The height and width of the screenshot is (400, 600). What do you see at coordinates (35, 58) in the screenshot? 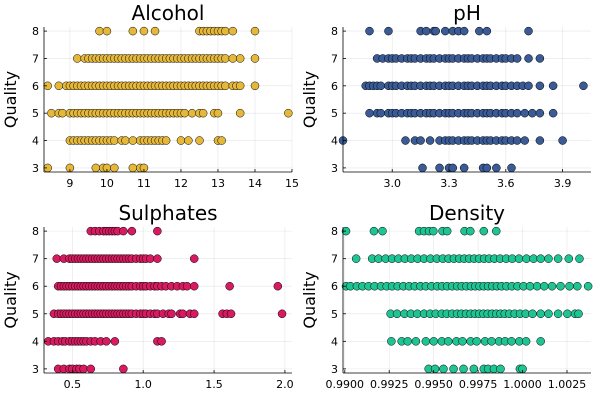
I see `y-tick-label: 7` at bounding box center [35, 58].